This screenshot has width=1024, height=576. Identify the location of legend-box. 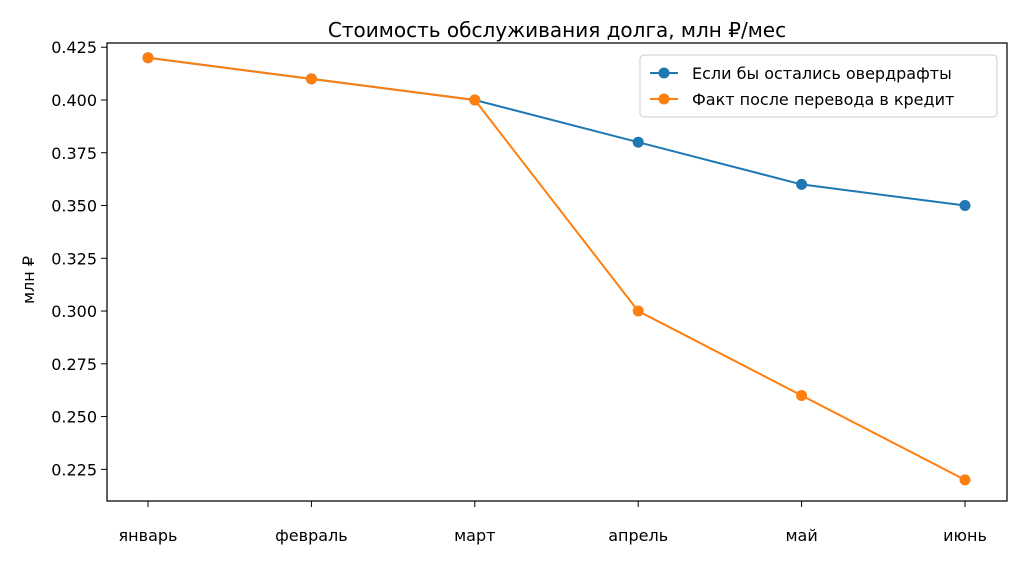
(818, 86).